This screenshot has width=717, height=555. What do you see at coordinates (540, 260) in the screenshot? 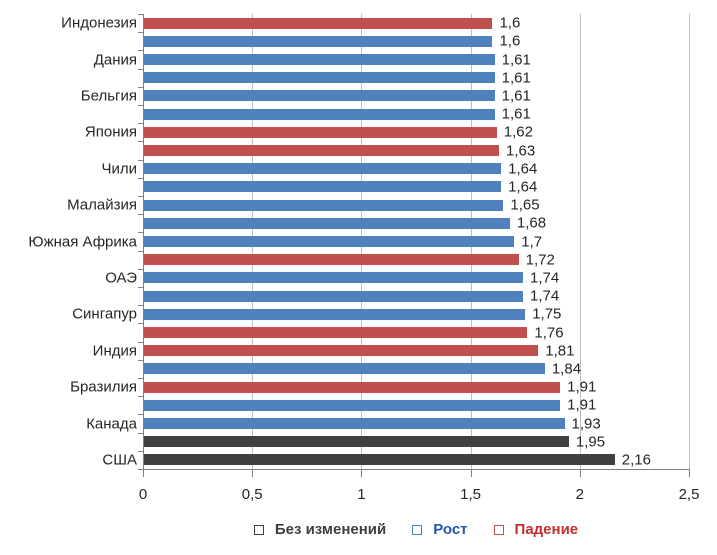
I see `bar-value-label: 1,72` at bounding box center [540, 260].